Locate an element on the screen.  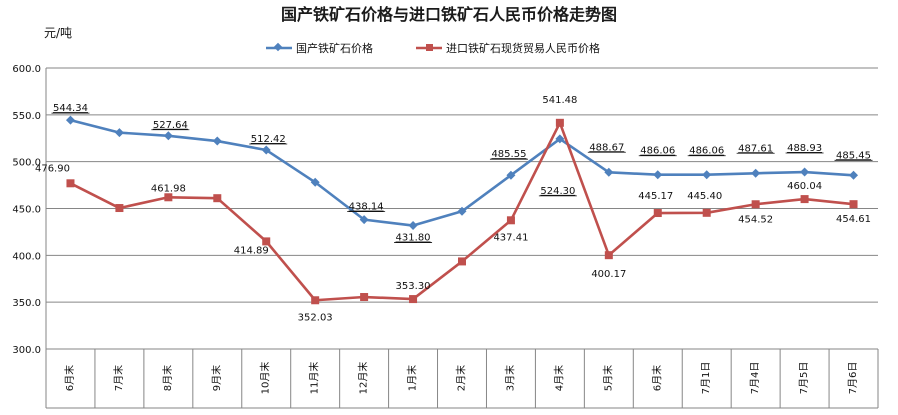
data-label-domestic: 527.64 is located at coordinates (170, 125).